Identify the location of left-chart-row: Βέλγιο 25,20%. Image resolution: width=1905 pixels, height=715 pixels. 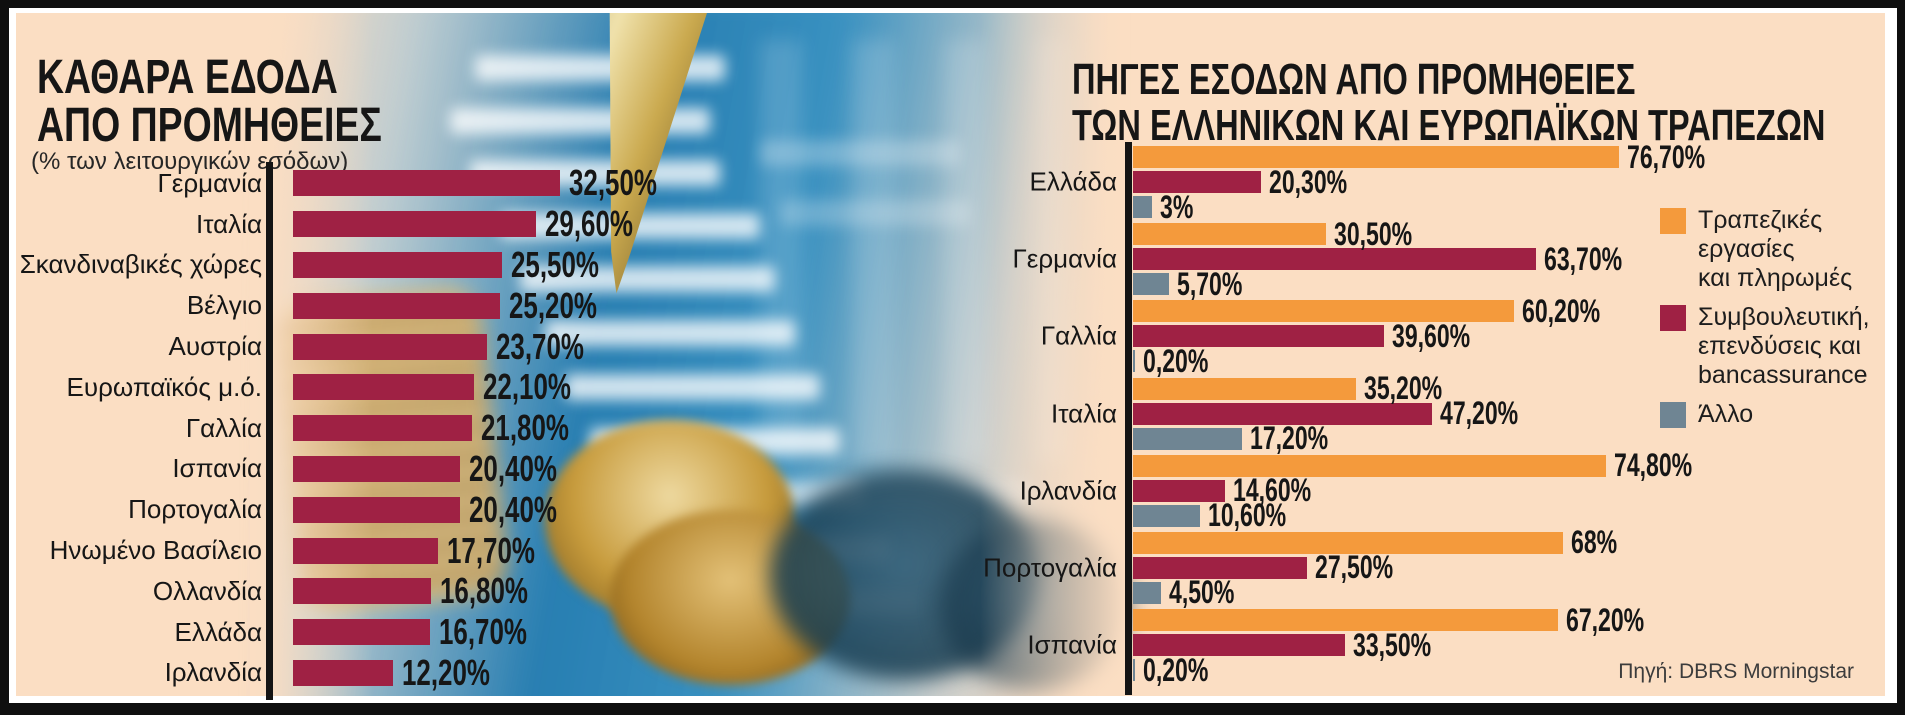
(354, 305).